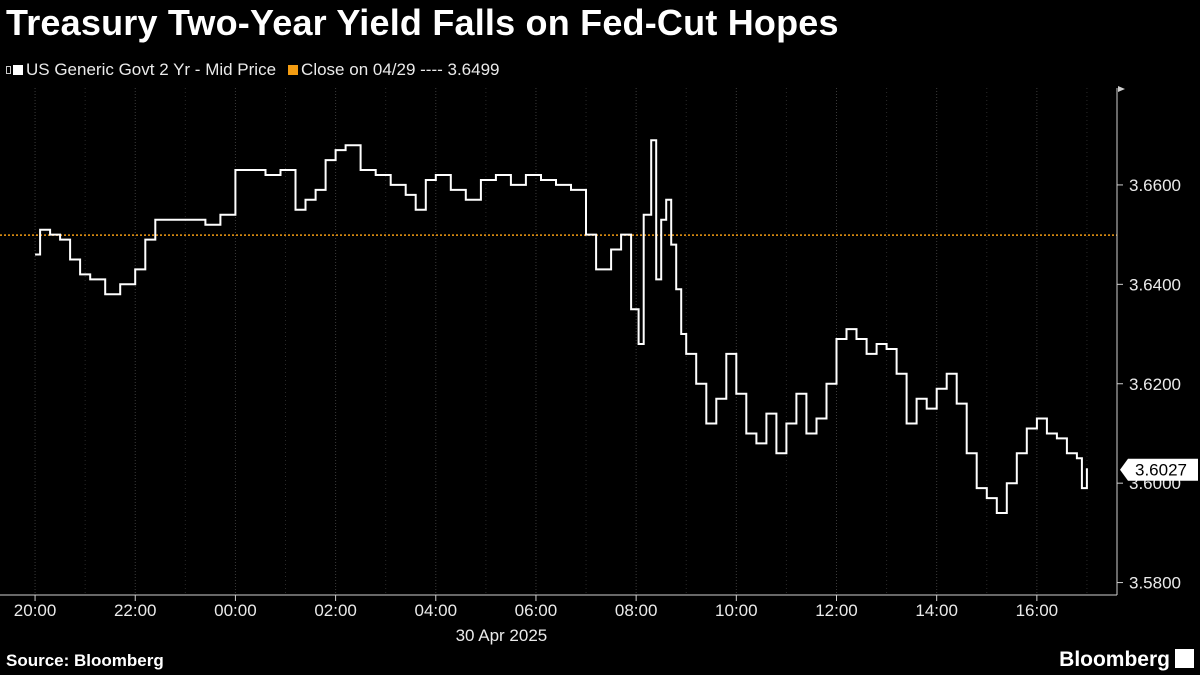 The height and width of the screenshot is (675, 1200). I want to click on bloomberg-logo: Bloomberg, so click(1114, 659).